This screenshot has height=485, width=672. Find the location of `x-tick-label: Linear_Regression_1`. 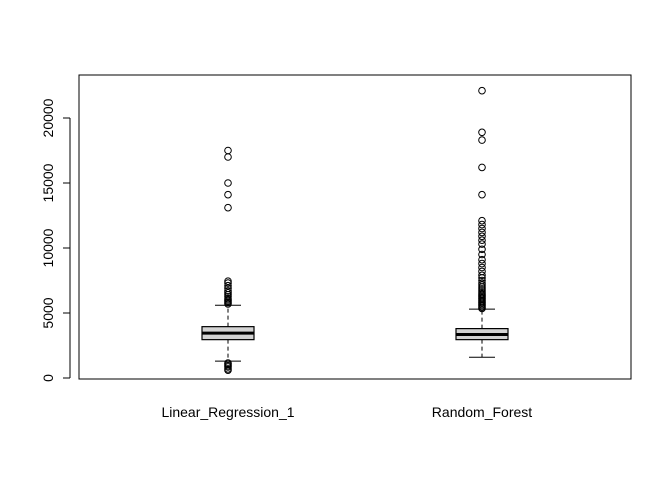

x-tick-label: Linear_Regression_1 is located at coordinates (227, 412).